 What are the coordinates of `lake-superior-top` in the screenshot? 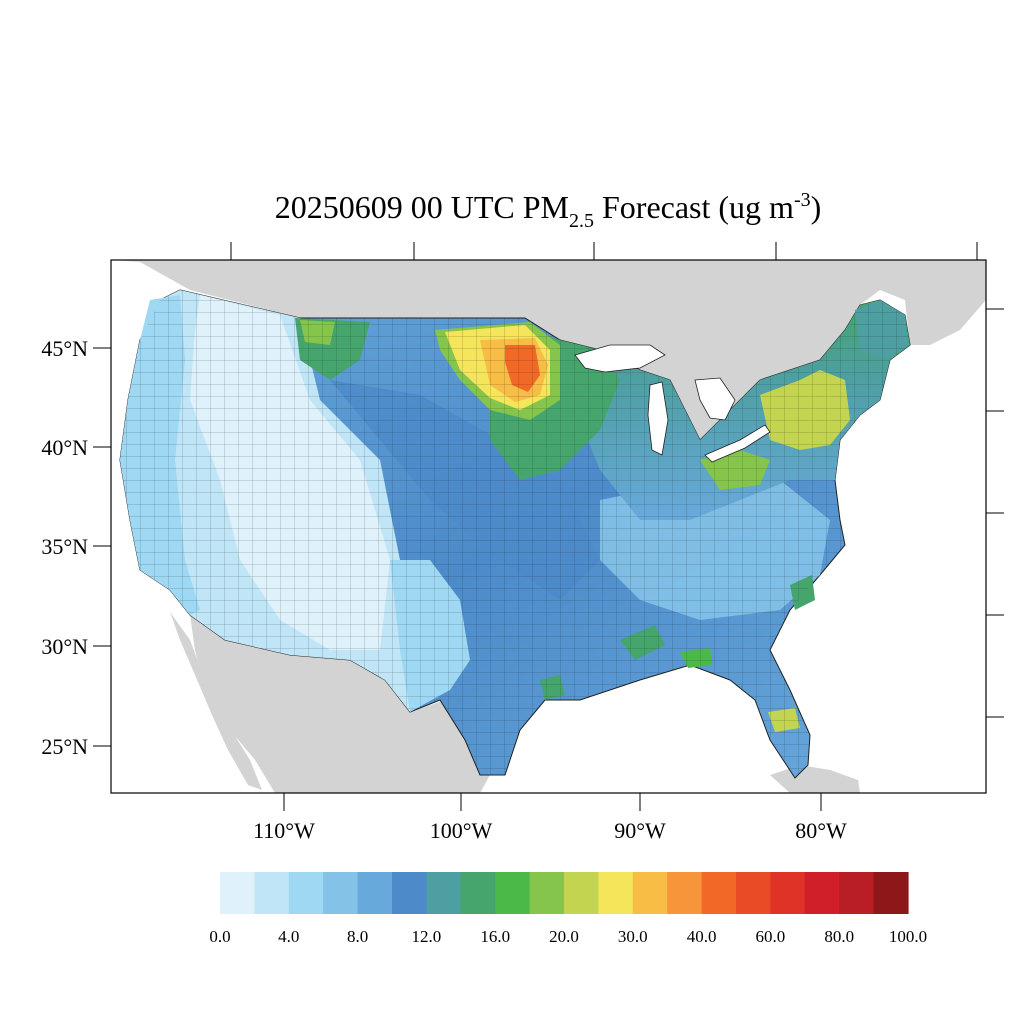 It's located at (620, 358).